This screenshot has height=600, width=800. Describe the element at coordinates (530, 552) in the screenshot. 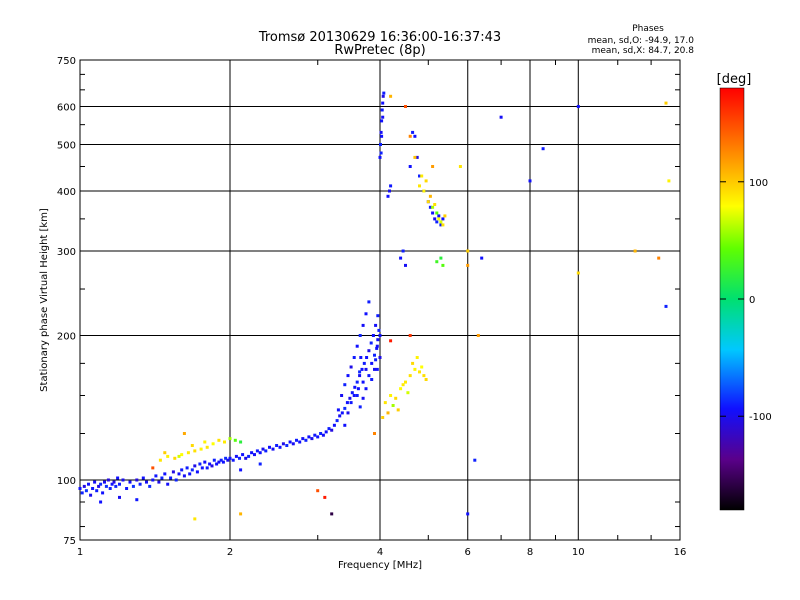

I see `x-tick-label: 8` at that location.